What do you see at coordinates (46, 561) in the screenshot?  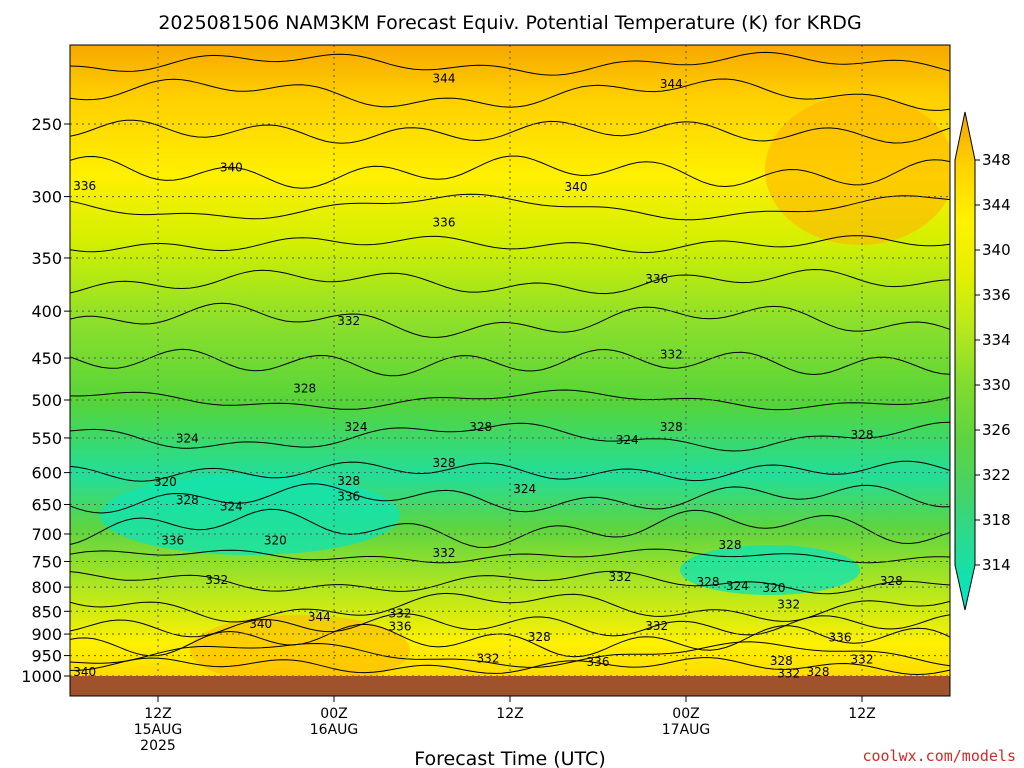 I see `y-tick-label: 750` at bounding box center [46, 561].